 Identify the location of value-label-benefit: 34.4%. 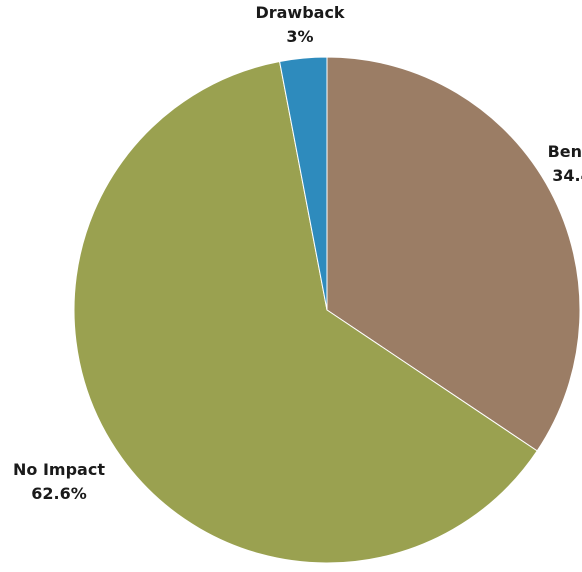
(567, 175).